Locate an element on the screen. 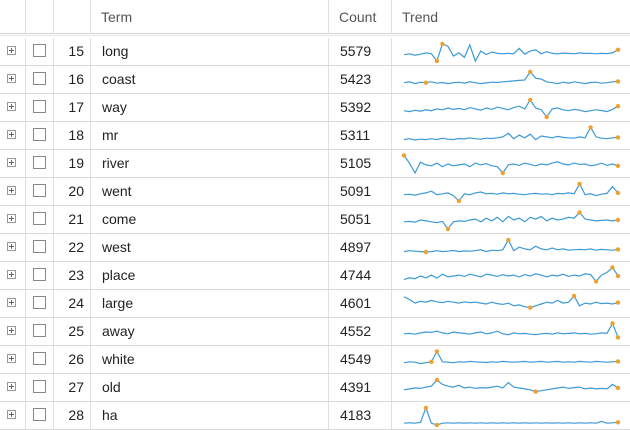 The image size is (630, 430). row-index: 16 is located at coordinates (72, 79).